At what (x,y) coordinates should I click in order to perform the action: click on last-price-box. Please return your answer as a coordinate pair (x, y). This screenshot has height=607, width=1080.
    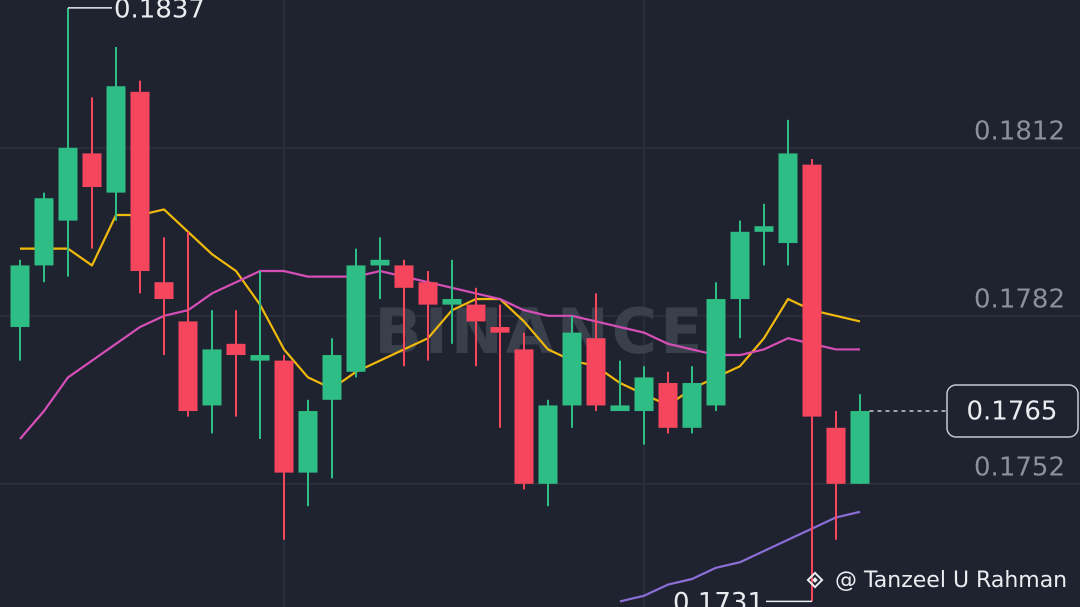
    Looking at the image, I should click on (1012, 411).